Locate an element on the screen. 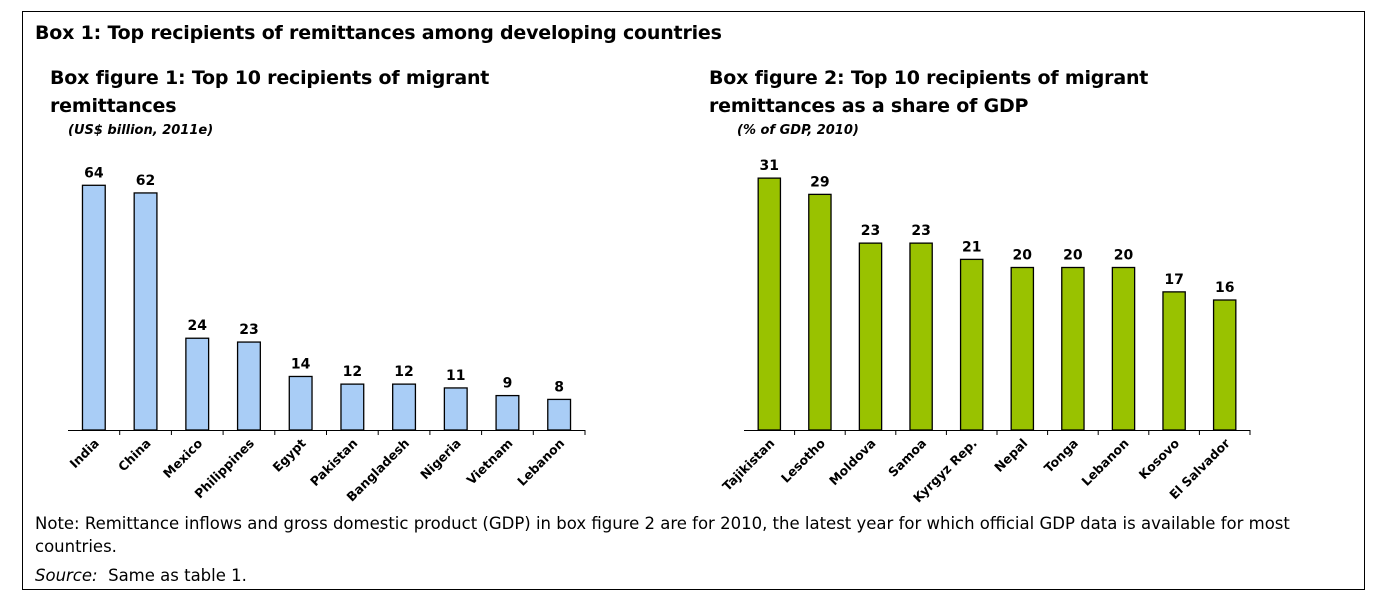  data-label: 8 is located at coordinates (559, 387).